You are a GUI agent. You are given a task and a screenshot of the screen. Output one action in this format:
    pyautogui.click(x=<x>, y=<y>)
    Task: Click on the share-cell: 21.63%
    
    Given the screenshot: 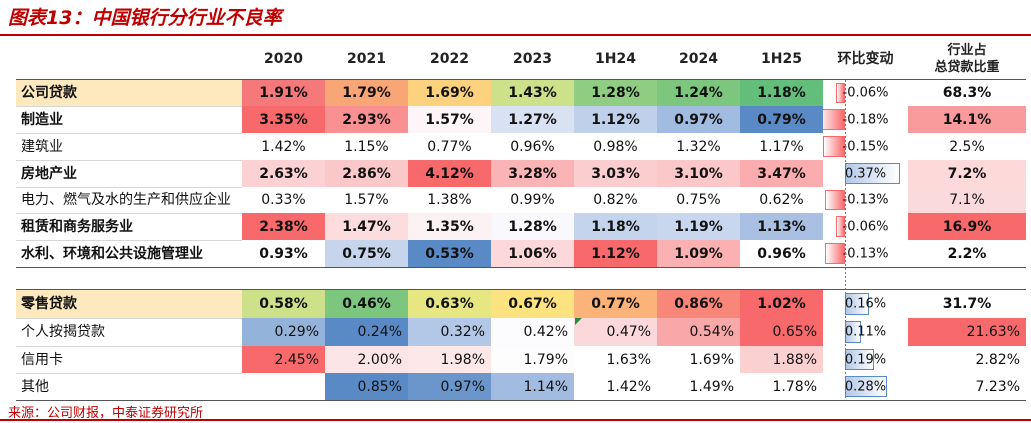 What is the action you would take?
    pyautogui.click(x=967, y=332)
    